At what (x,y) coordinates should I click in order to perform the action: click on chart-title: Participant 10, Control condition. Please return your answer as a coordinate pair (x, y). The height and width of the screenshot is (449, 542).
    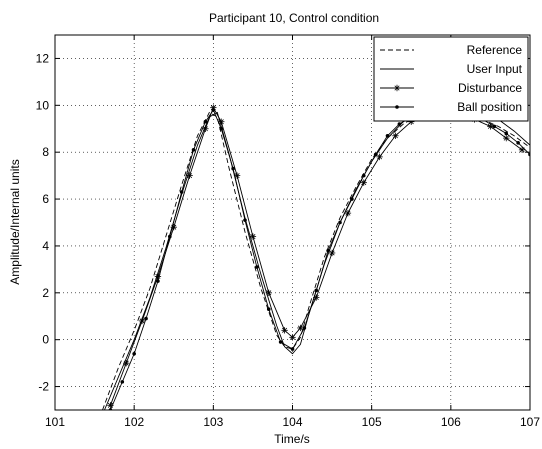
    Looking at the image, I should click on (294, 18).